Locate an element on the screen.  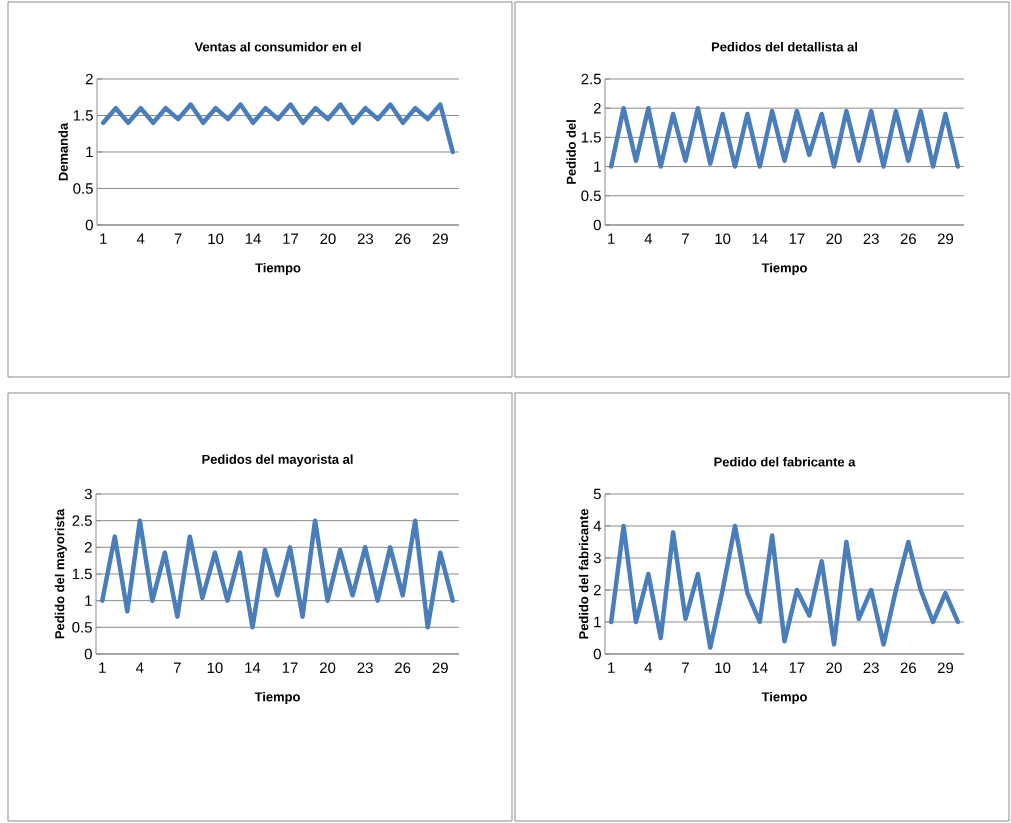
chart-title: Ventas al consumidor en el is located at coordinates (277, 46).